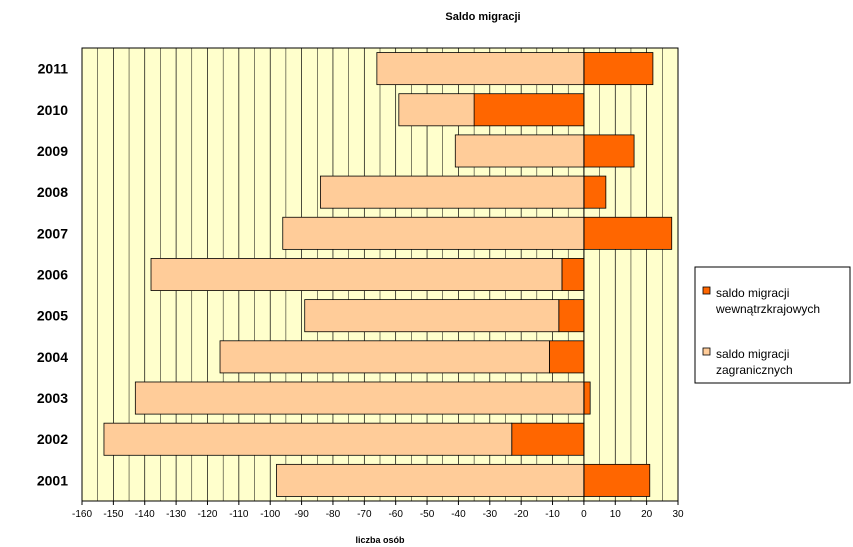  What do you see at coordinates (647, 514) in the screenshot?
I see `x-tick-label: 20` at bounding box center [647, 514].